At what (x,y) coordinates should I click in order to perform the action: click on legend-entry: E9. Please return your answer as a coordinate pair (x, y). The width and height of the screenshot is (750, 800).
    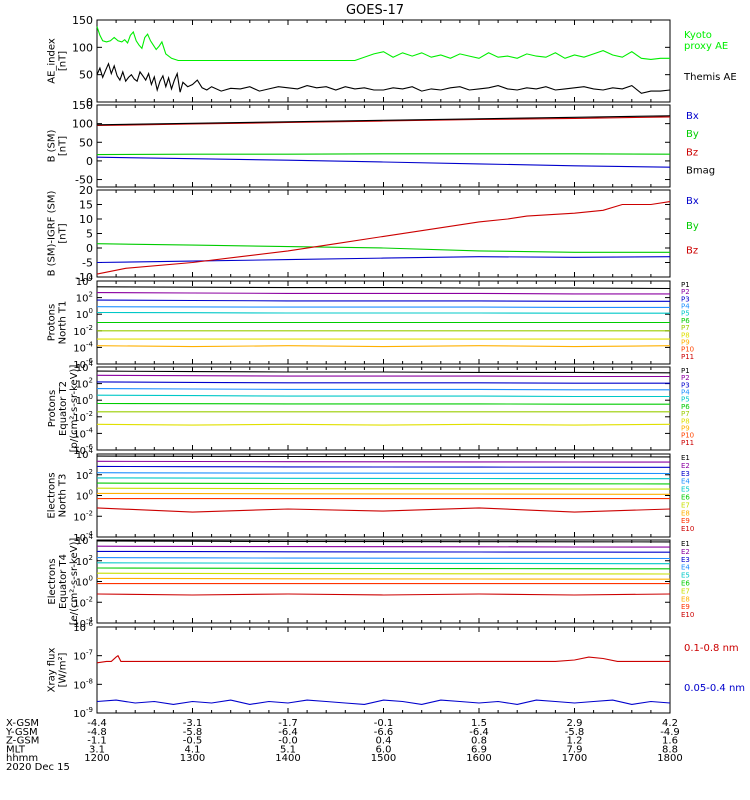
    Looking at the image, I should click on (685, 607).